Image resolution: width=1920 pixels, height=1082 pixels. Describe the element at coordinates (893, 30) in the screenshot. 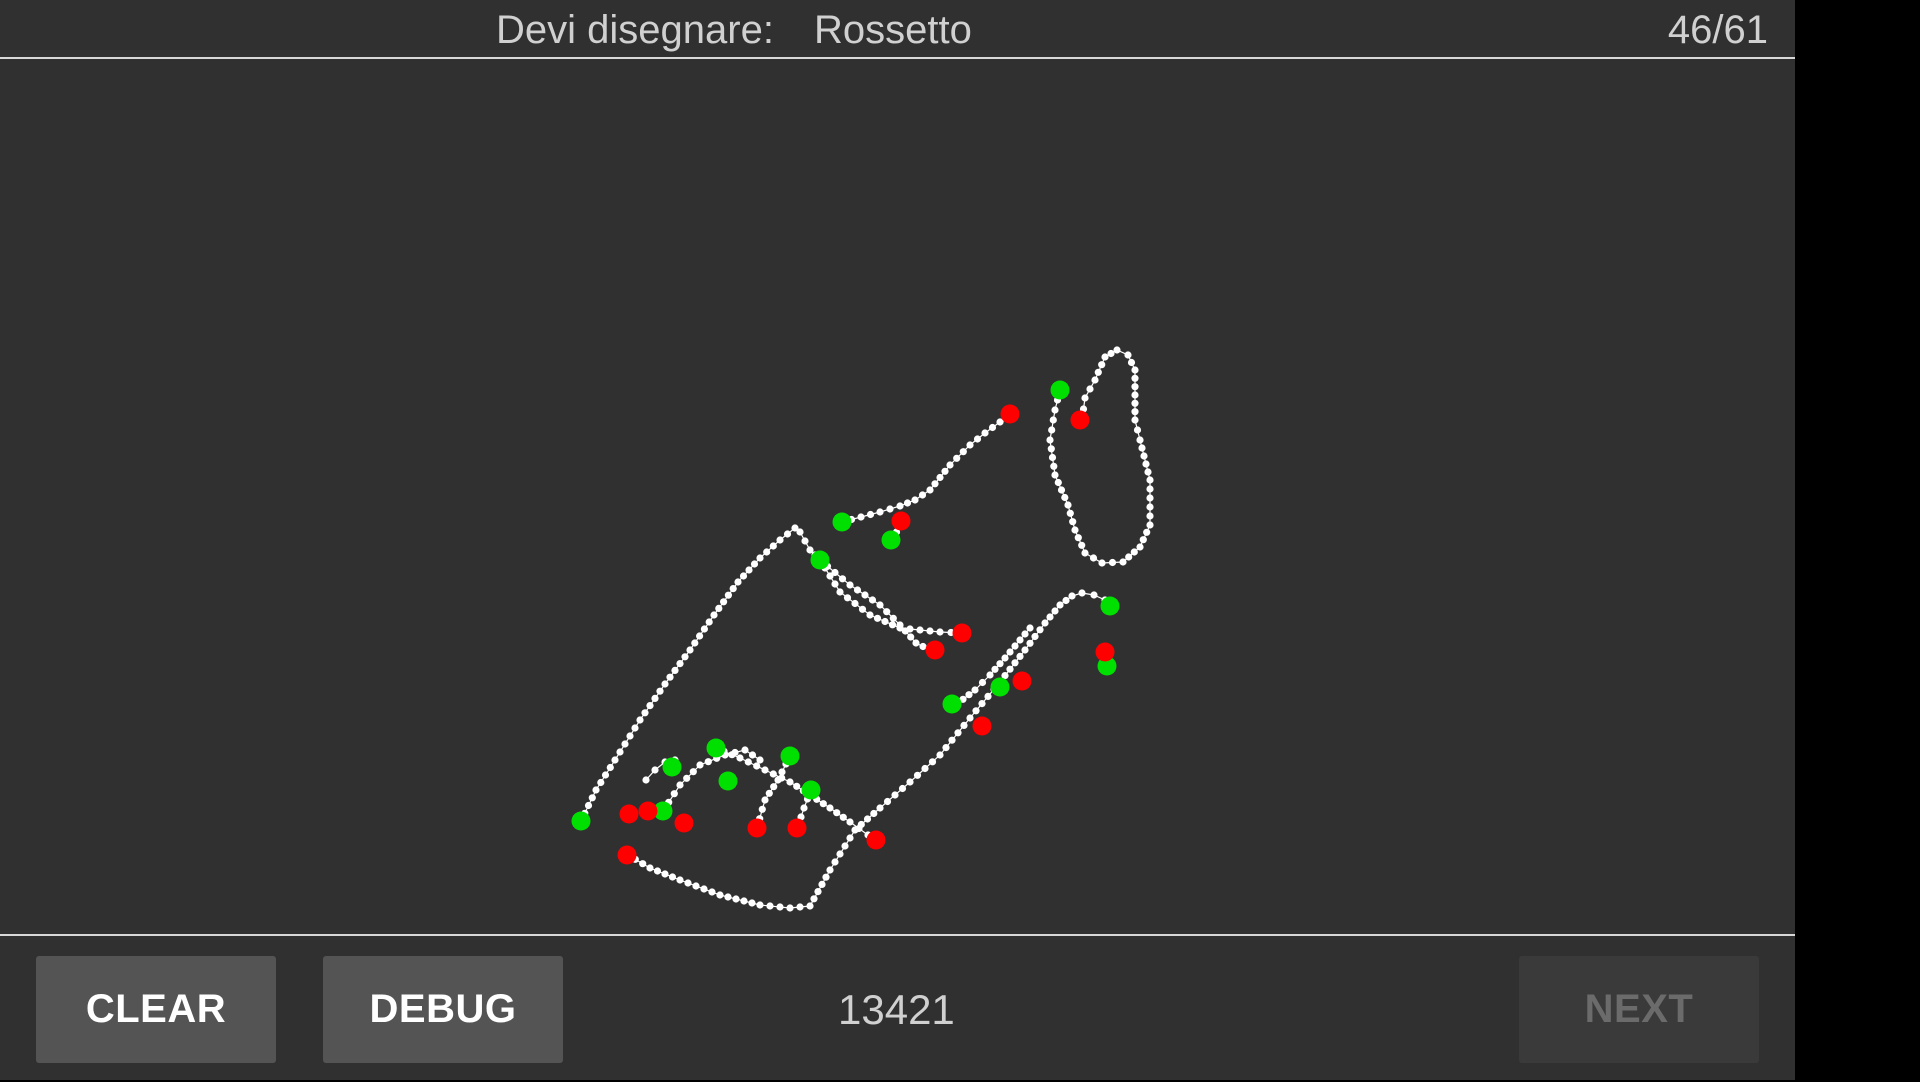

I see `target-word: Rossetto` at that location.